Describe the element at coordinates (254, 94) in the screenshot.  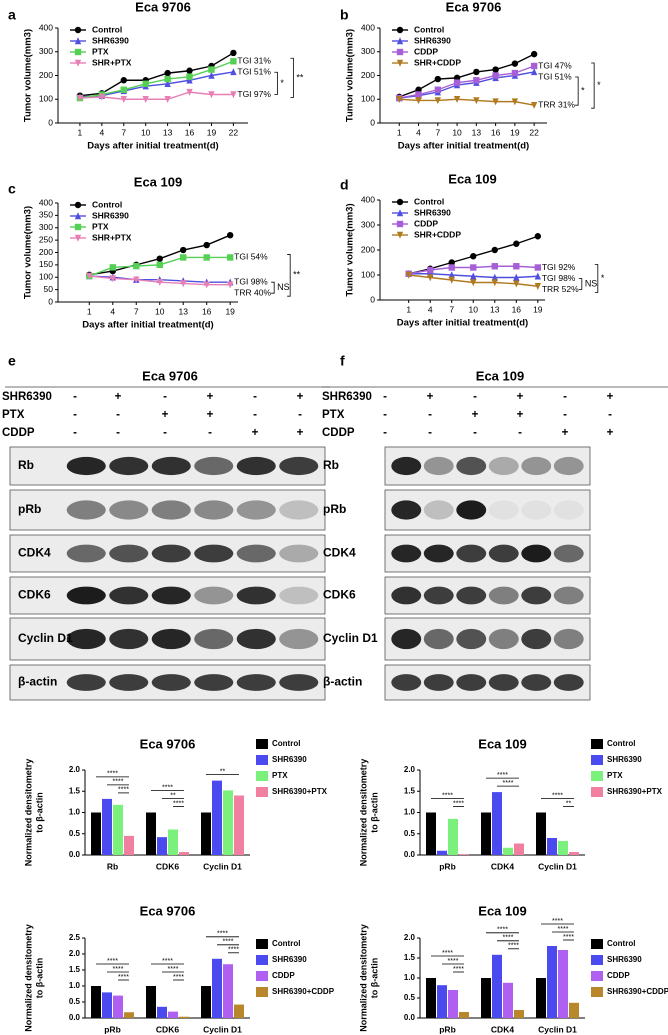
I see `annotation: TGI 97%` at that location.